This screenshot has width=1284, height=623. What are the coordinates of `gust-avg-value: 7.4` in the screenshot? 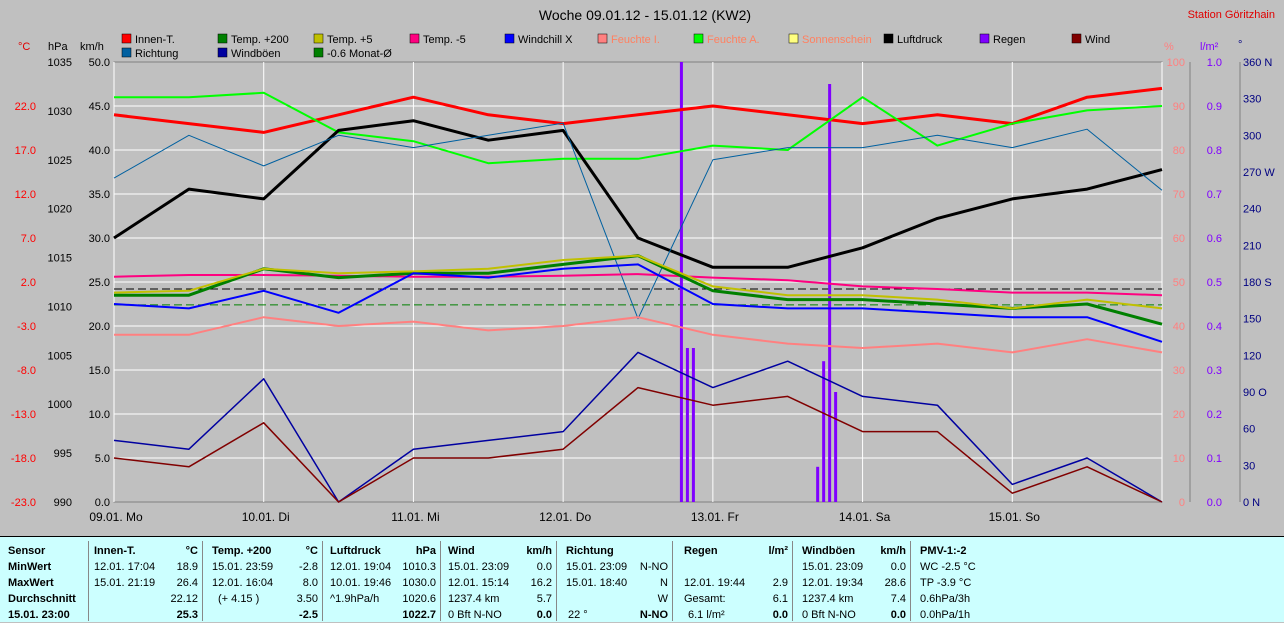 It's located at (898, 599).